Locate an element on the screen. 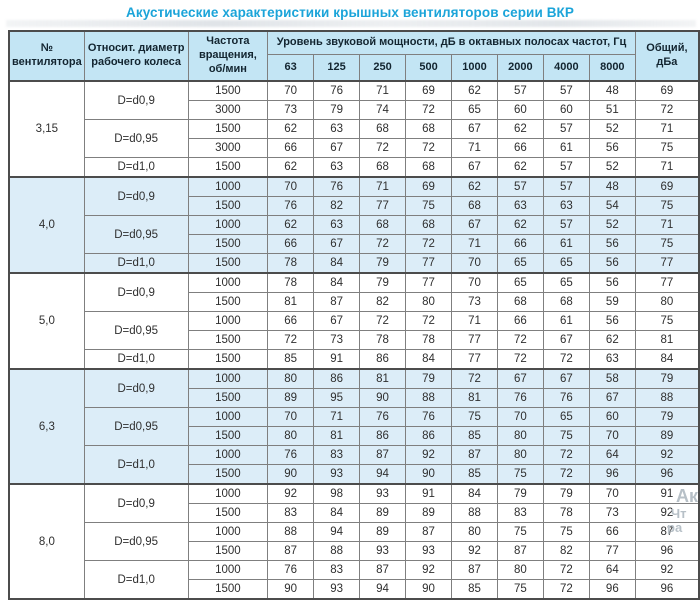 This screenshot has height=600, width=700. level-cell-500hz: 72 is located at coordinates (428, 244).